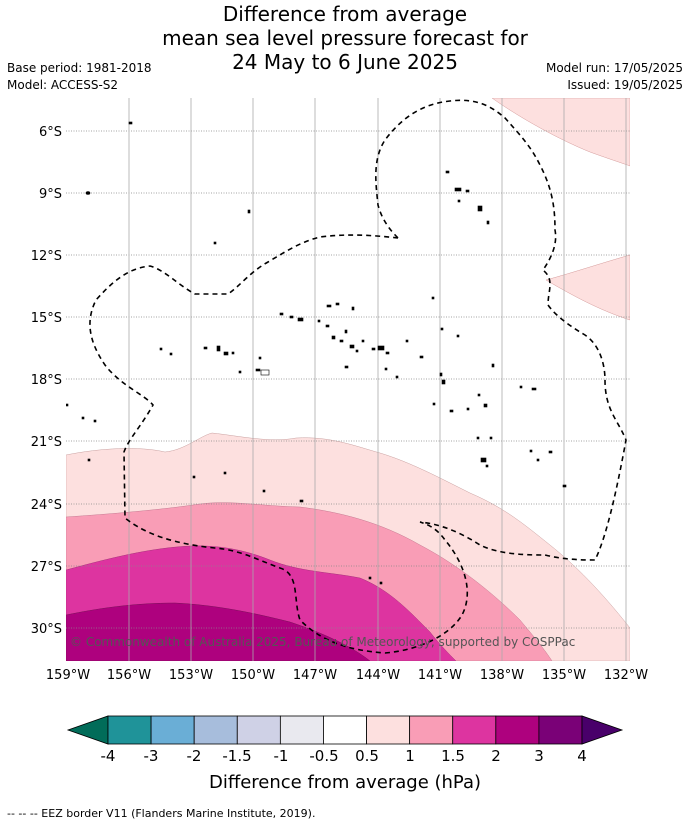  I want to click on colorbar-tick: 3, so click(539, 756).